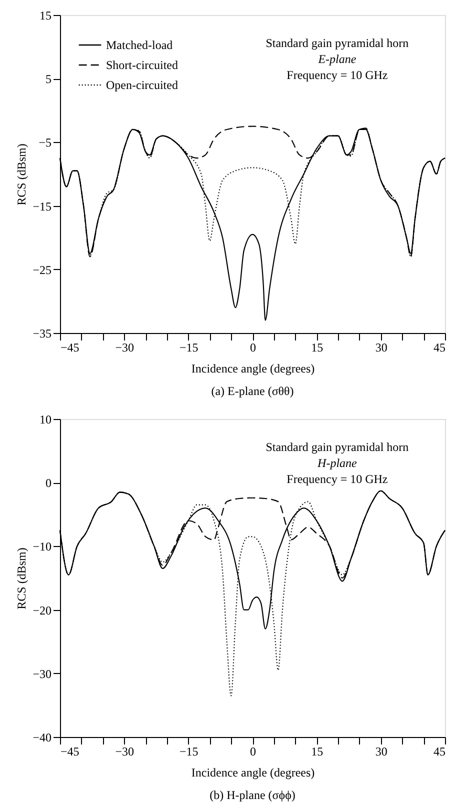  I want to click on y-tick-label: −5, so click(45, 143).